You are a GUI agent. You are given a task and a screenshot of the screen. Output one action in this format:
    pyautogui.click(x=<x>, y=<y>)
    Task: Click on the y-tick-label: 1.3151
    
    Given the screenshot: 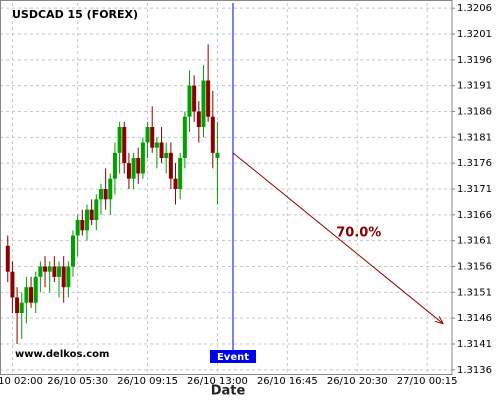 What is the action you would take?
    pyautogui.click(x=474, y=292)
    